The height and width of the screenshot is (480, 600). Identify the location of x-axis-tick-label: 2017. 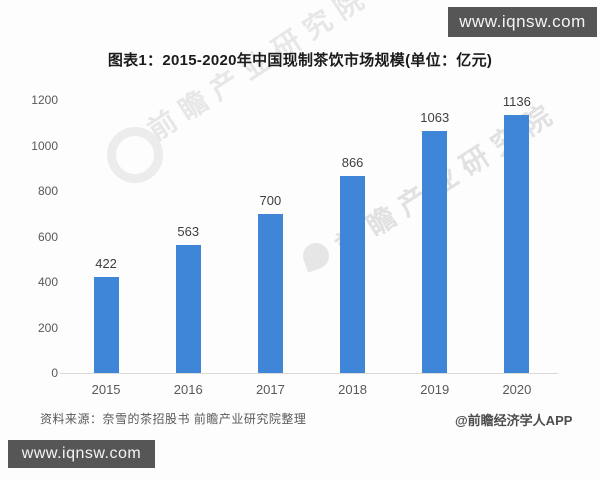
(270, 389).